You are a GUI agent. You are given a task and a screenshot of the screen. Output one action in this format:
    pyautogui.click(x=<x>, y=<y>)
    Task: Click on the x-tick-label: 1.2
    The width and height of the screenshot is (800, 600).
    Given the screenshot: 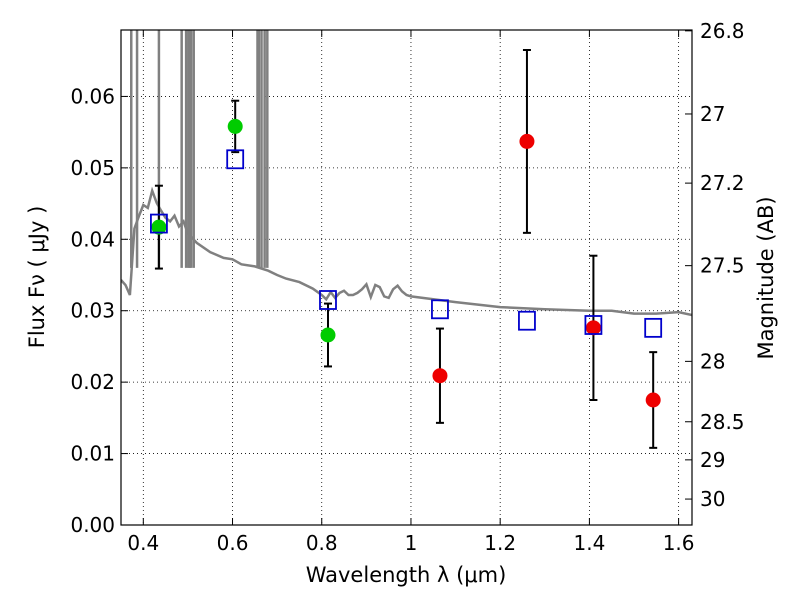 What is the action you would take?
    pyautogui.click(x=500, y=543)
    